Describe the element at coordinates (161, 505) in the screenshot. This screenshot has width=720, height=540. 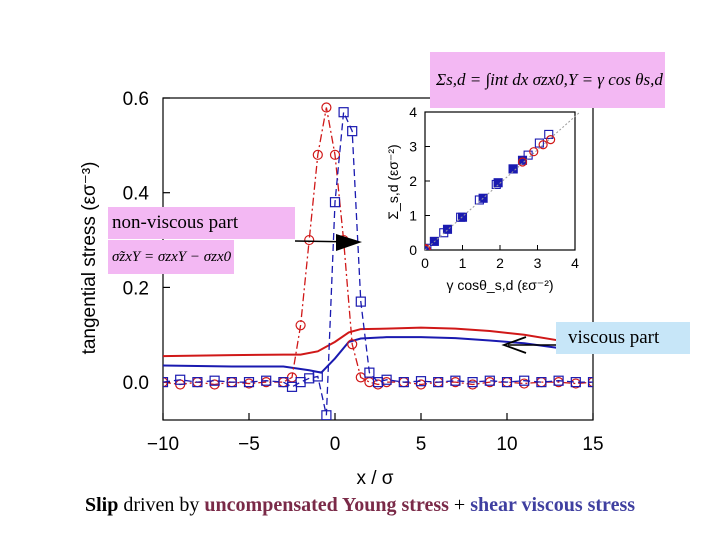
I see `caption-driven-by: driven by` at that location.